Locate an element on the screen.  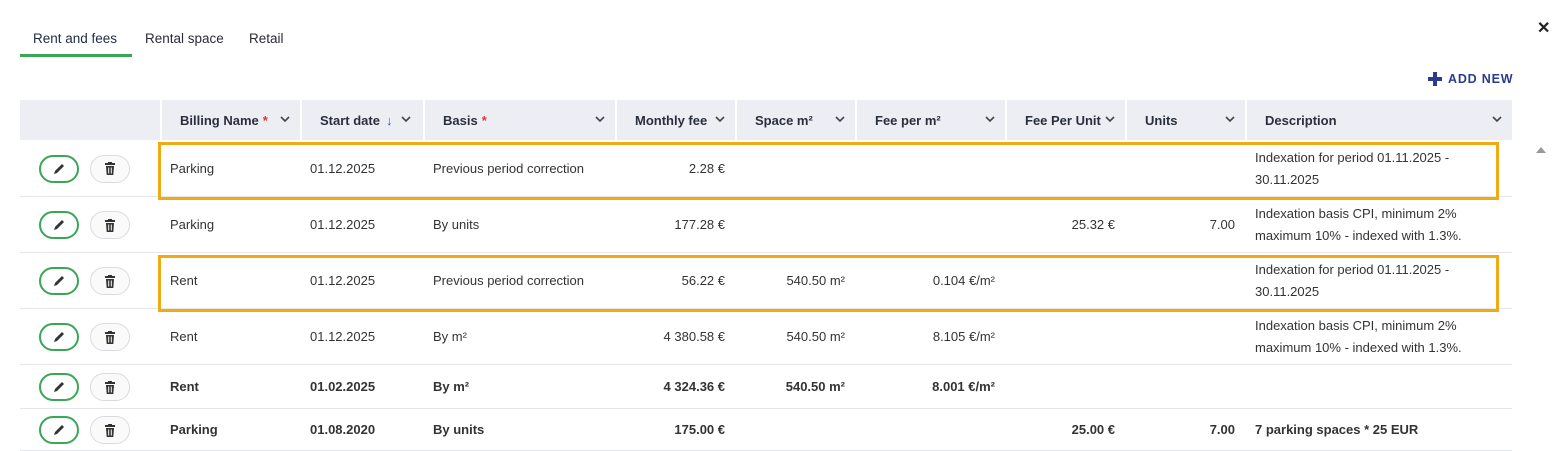
cell: 8.001 €/m² is located at coordinates (963, 386).